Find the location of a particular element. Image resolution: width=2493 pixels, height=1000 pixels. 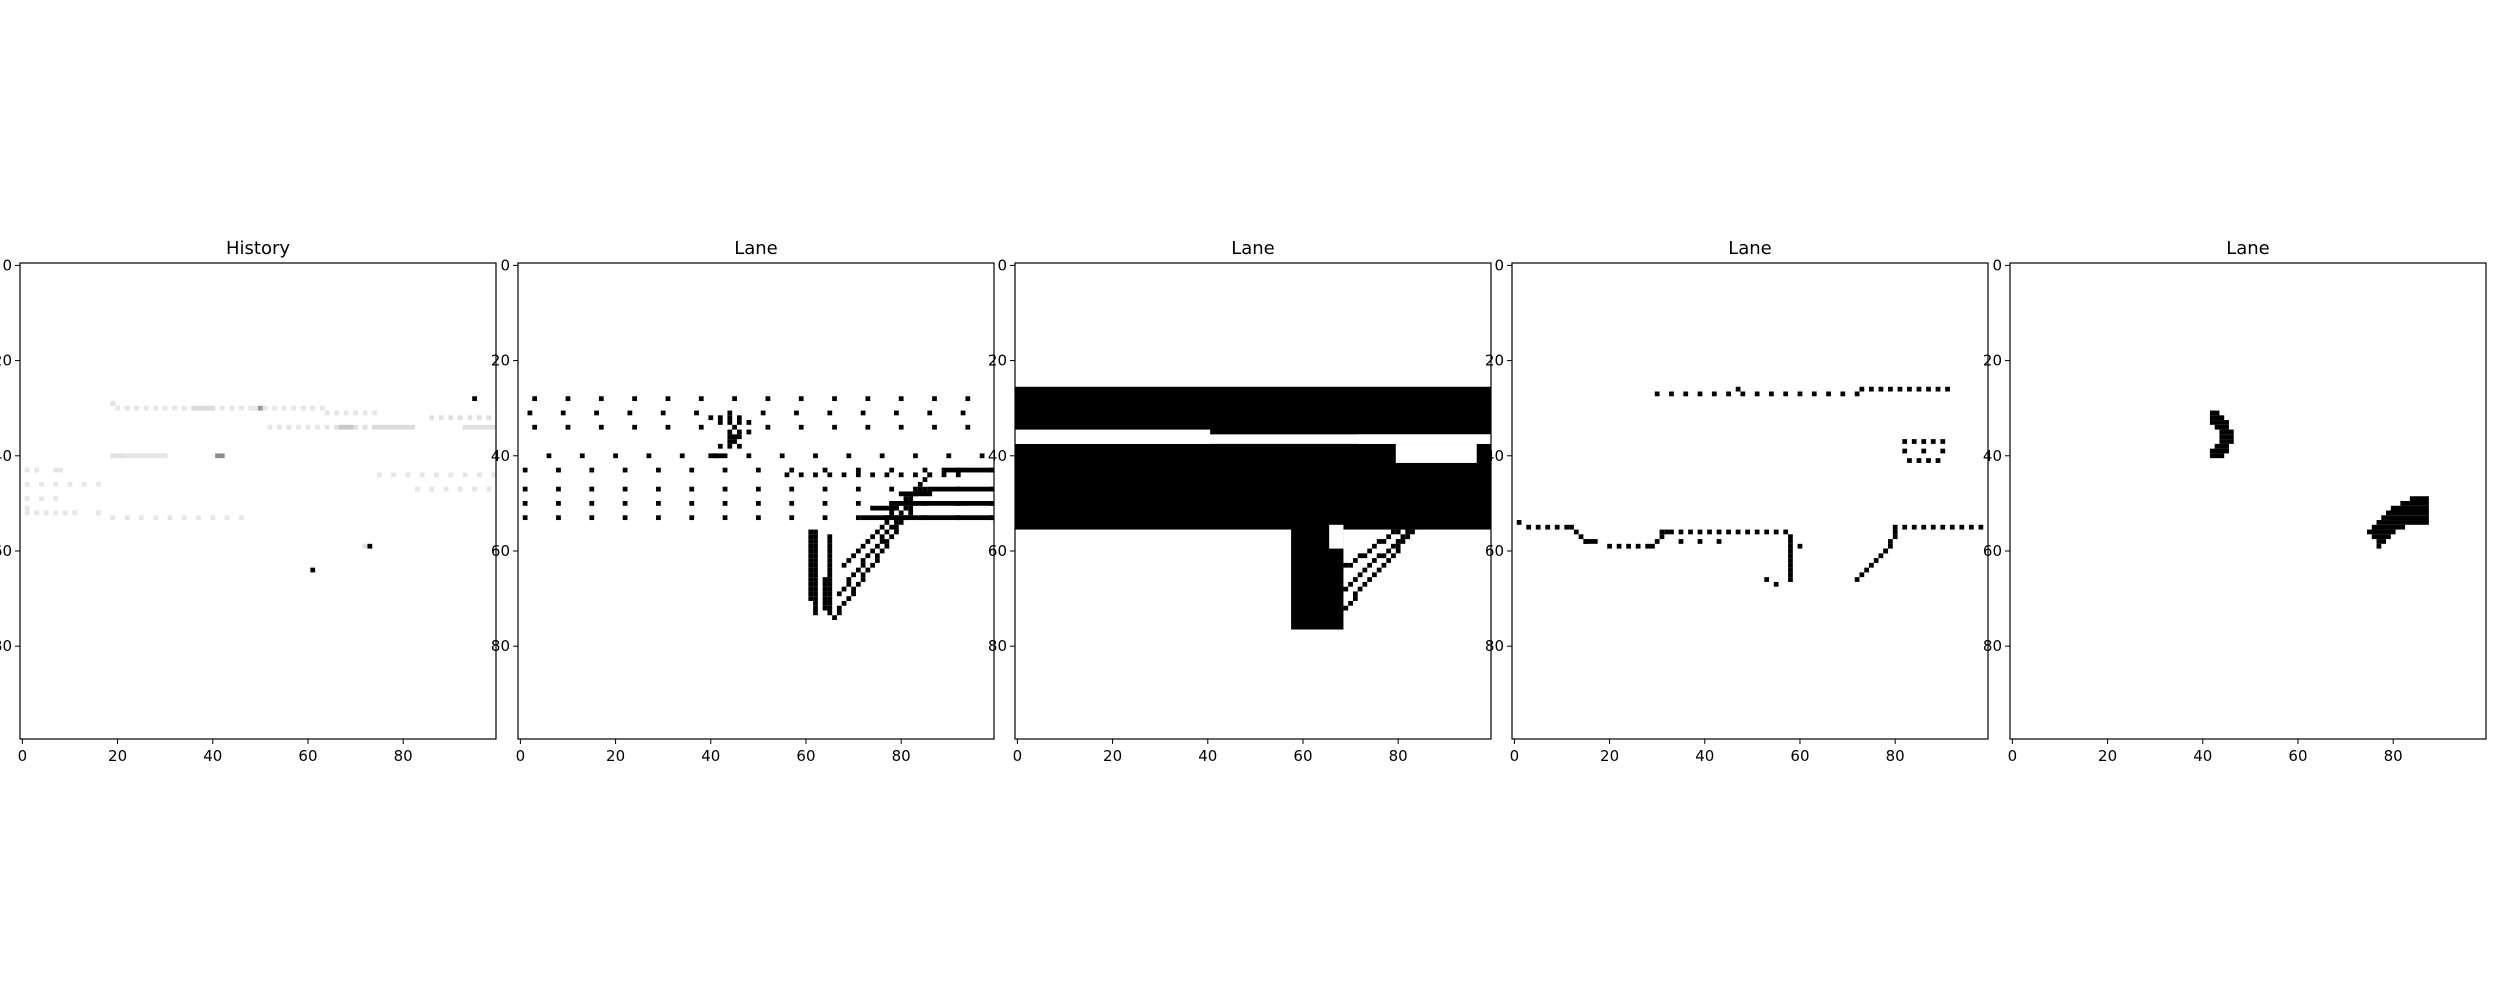

y-tick-label: 60 is located at coordinates (500, 551).